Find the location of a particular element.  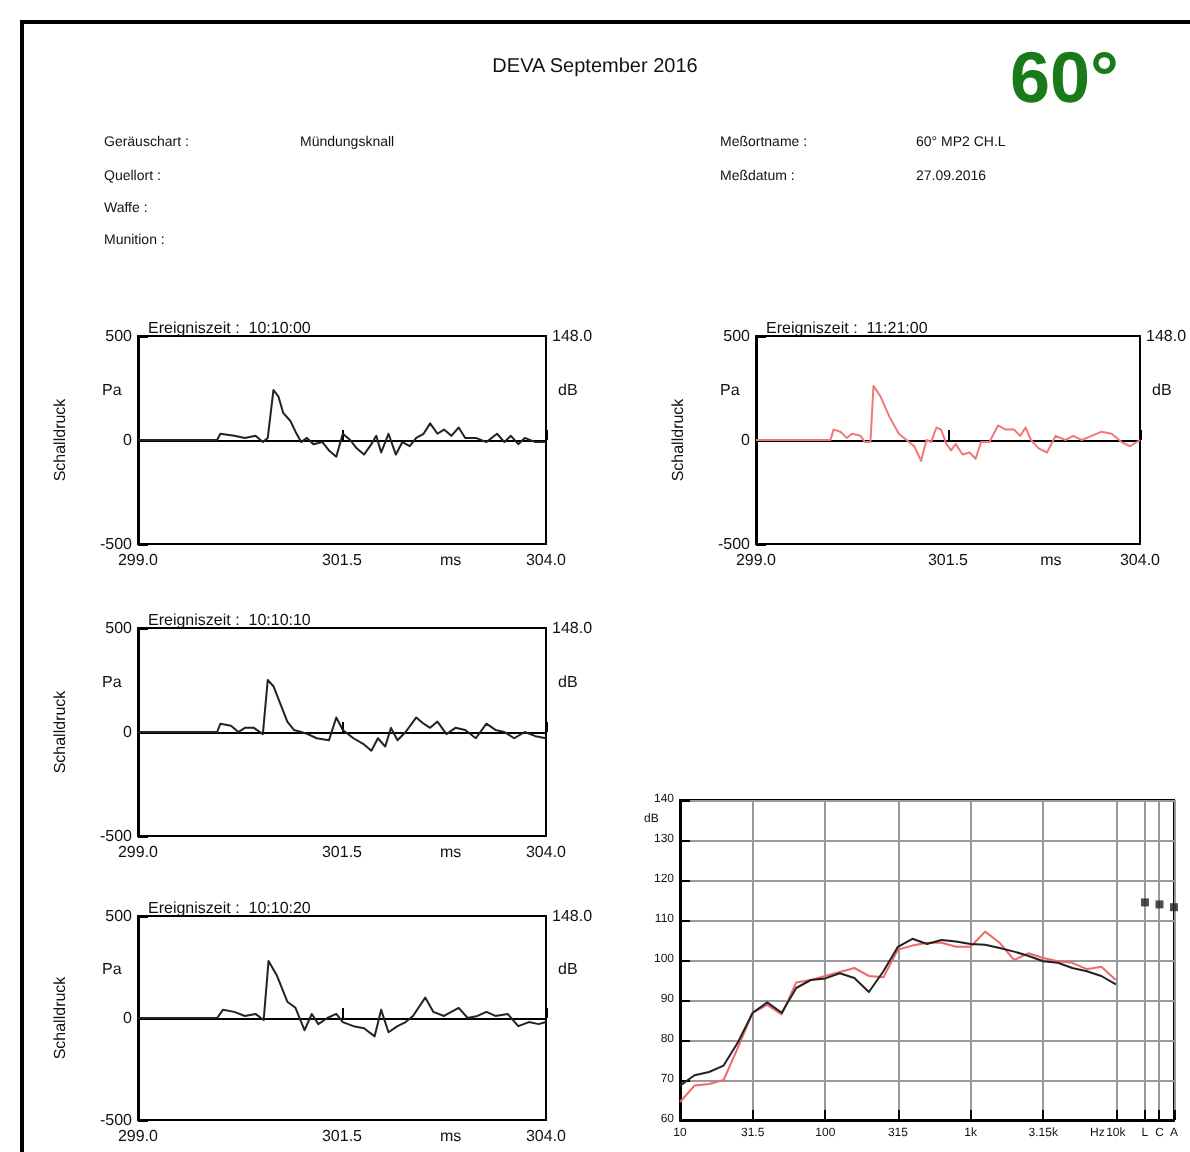

chart-title: Ereigniszeit : 11:21:00 is located at coordinates (847, 328).